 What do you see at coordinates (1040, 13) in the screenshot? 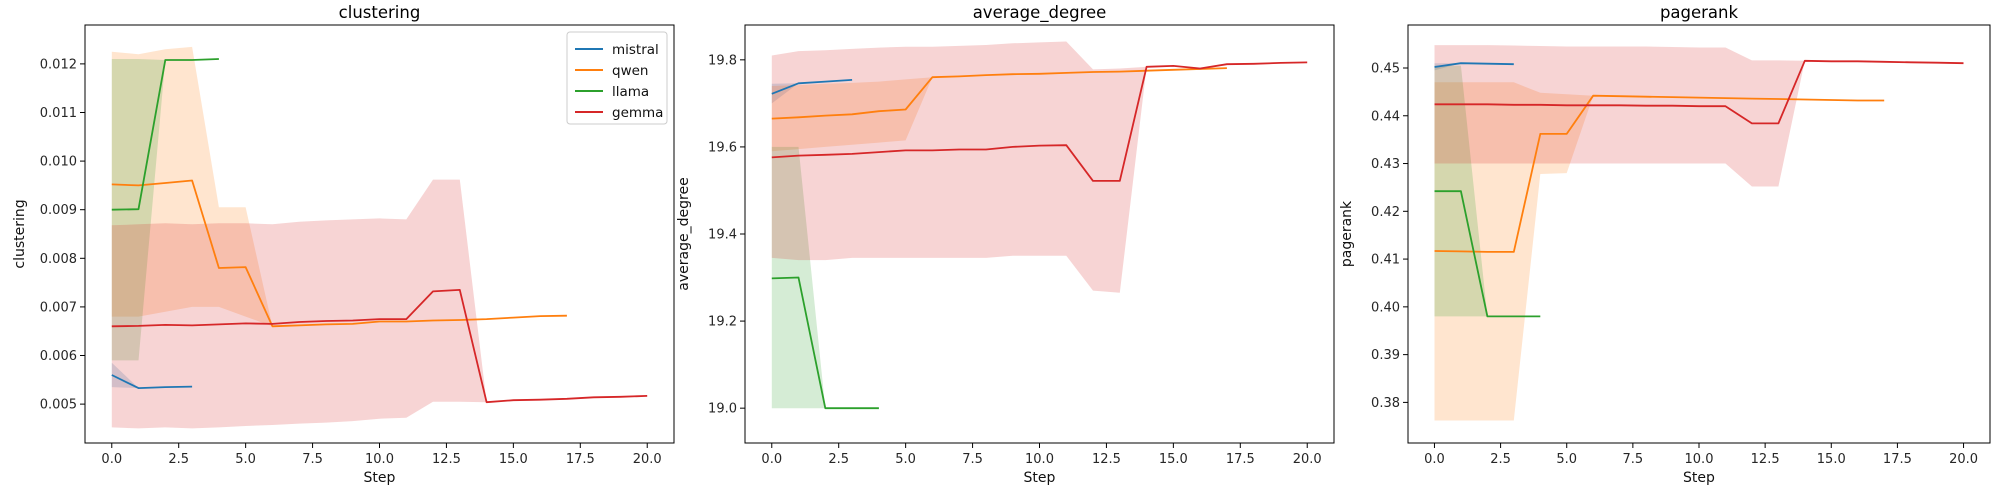
I see `chart-title: average_degree` at bounding box center [1040, 13].